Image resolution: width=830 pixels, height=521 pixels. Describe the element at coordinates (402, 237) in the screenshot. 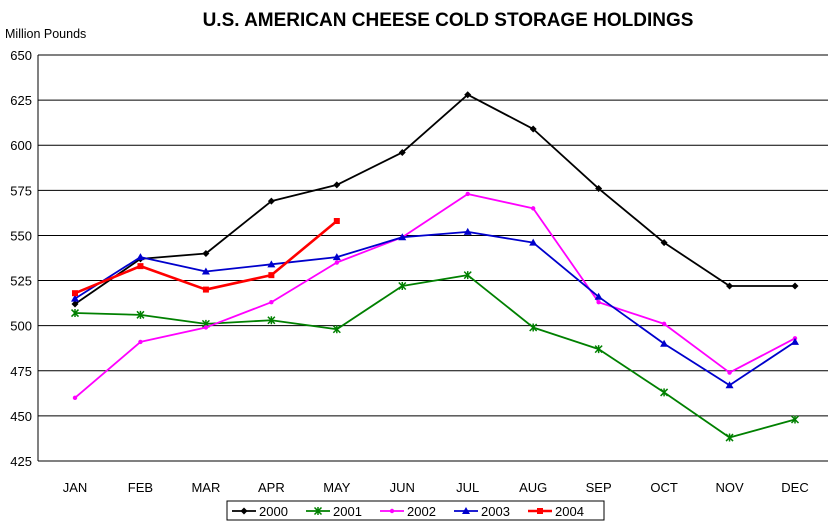

I see `data-point-2003-jun` at that location.